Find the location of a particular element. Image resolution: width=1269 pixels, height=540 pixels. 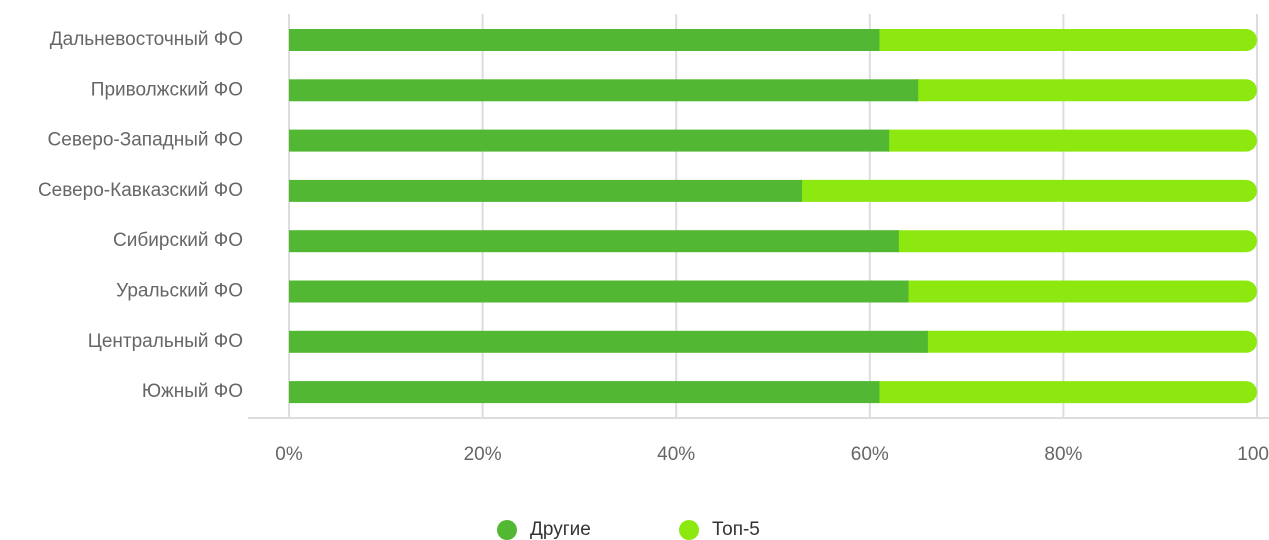

y-tick-label: Центральный ФО is located at coordinates (165, 341).